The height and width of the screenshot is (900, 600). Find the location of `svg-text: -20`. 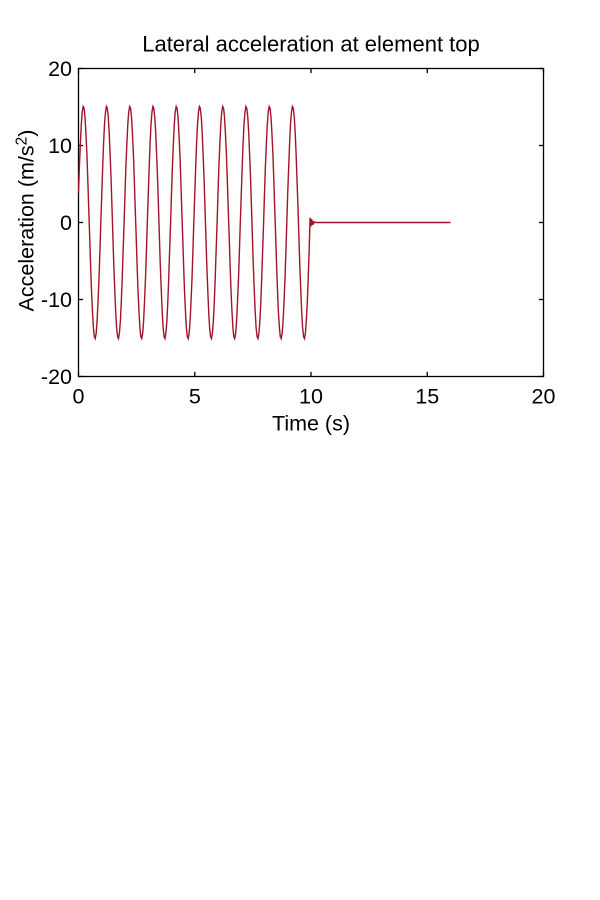

svg-text: -20 is located at coordinates (56, 377).